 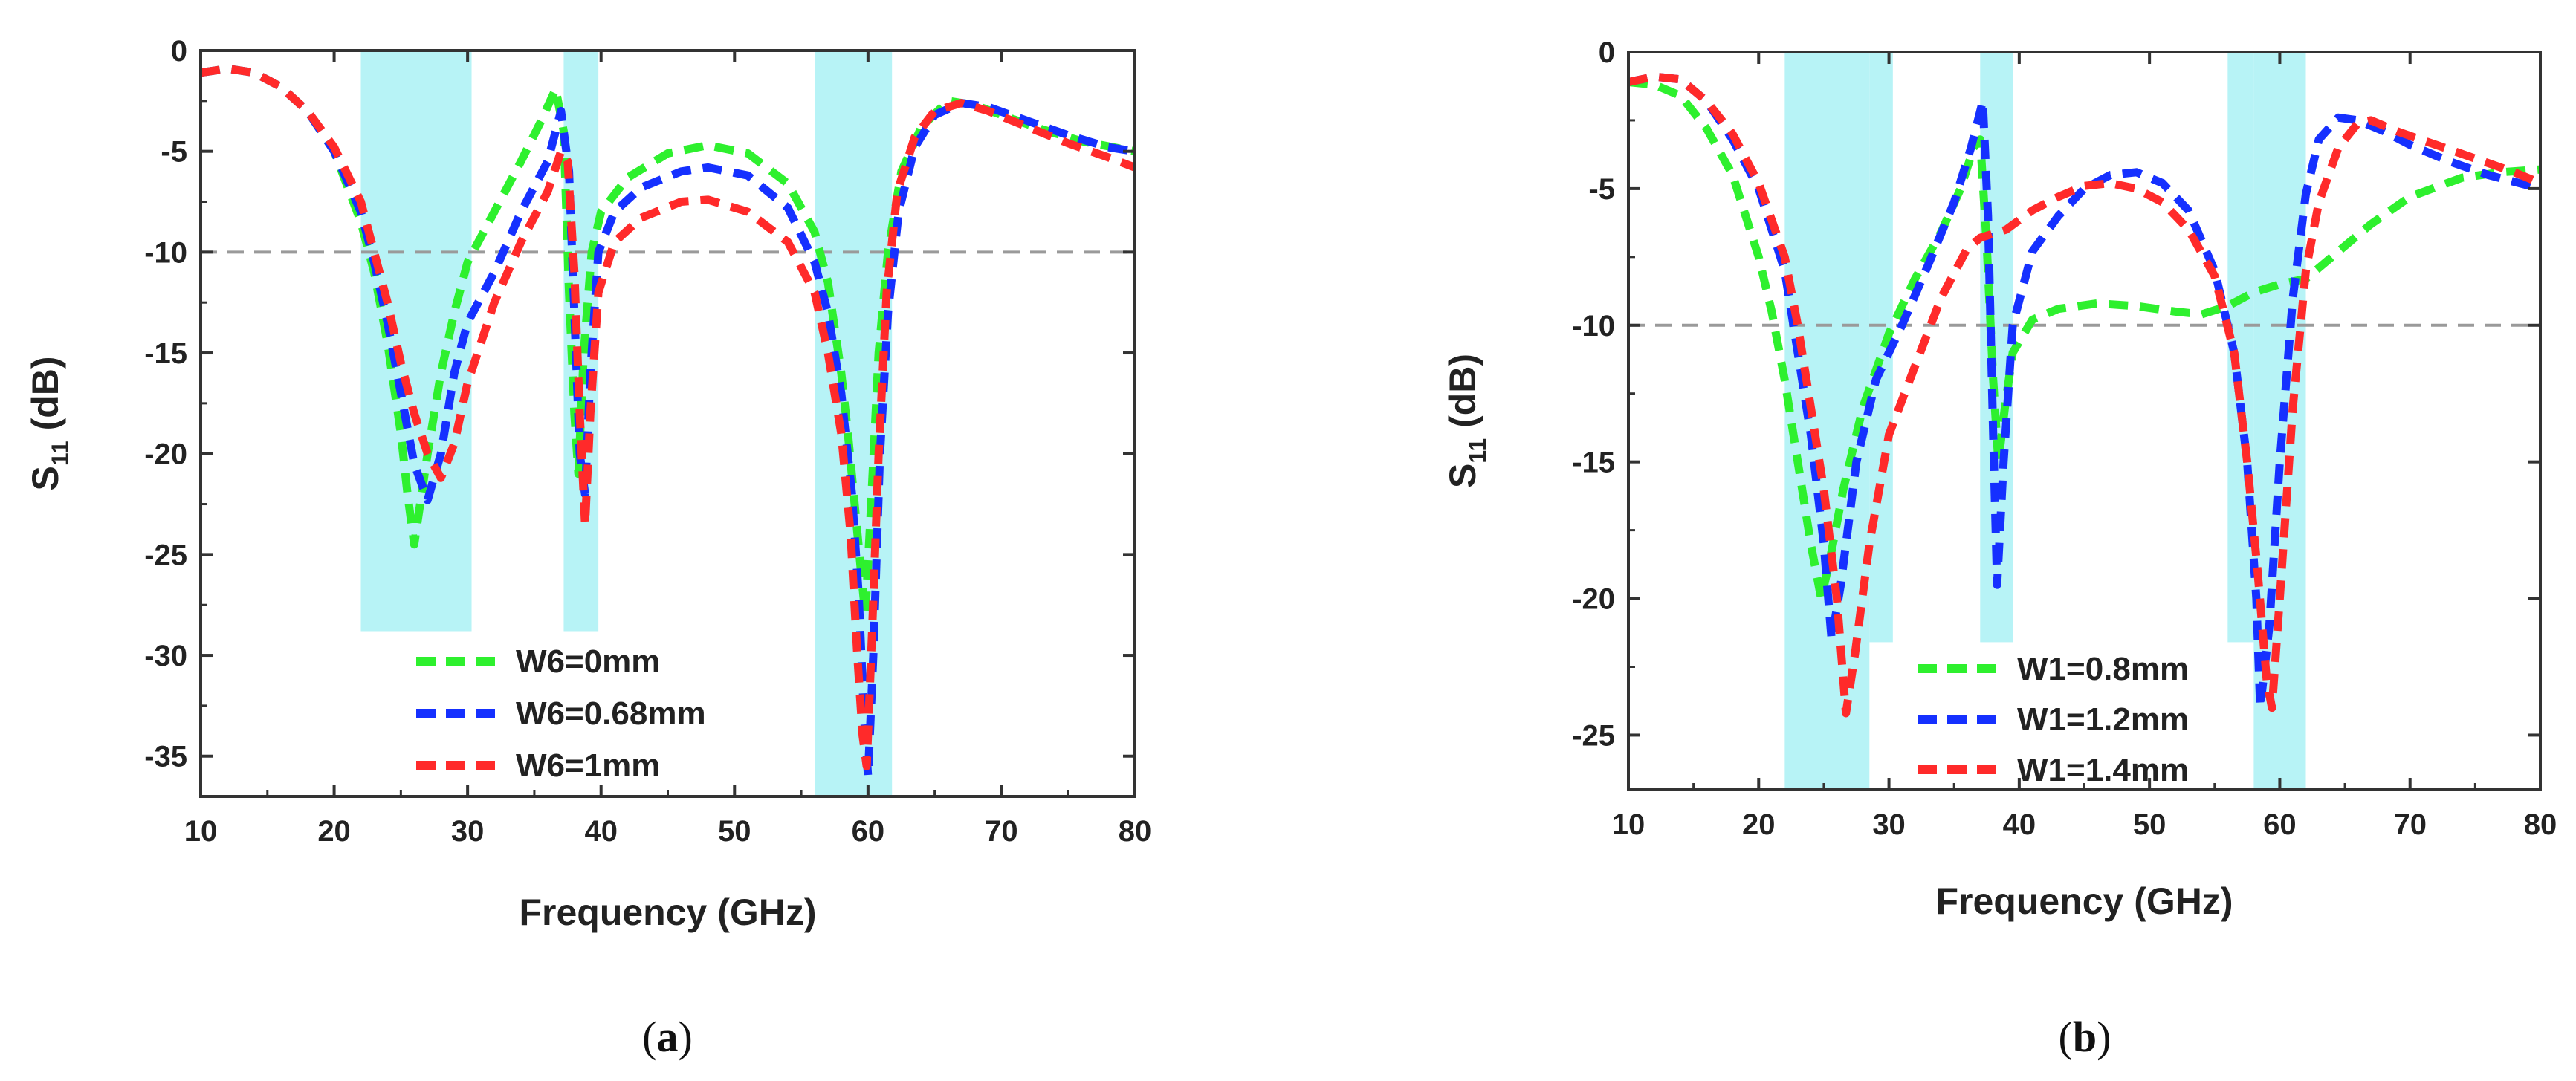 I want to click on y-tick-label: -35, so click(x=165, y=757).